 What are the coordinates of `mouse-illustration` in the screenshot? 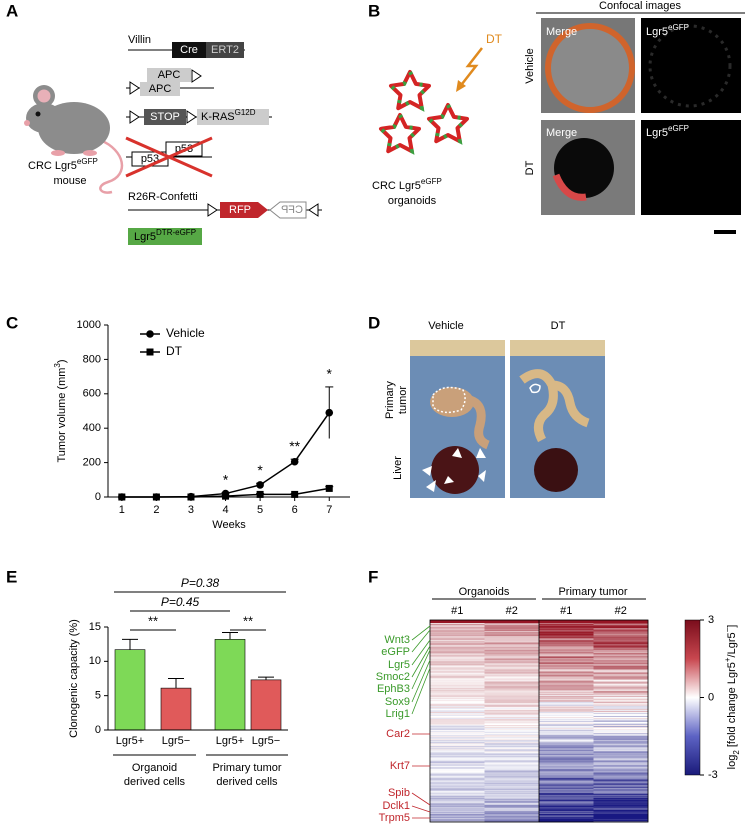 It's located at (74, 139).